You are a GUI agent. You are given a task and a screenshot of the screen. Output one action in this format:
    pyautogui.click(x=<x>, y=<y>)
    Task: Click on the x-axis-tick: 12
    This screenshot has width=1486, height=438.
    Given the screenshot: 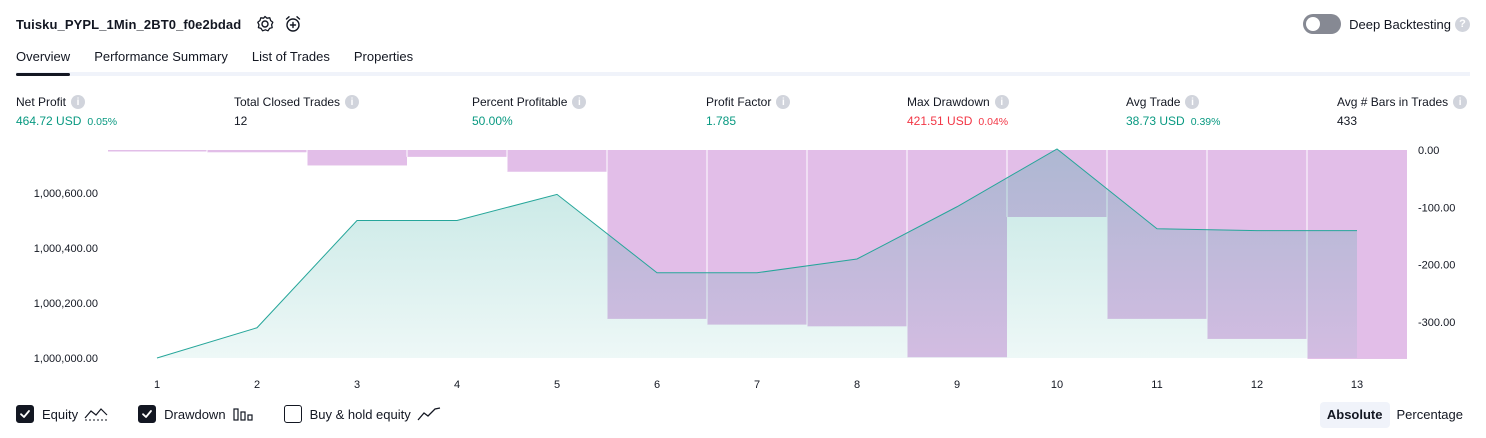 What is the action you would take?
    pyautogui.click(x=1257, y=385)
    